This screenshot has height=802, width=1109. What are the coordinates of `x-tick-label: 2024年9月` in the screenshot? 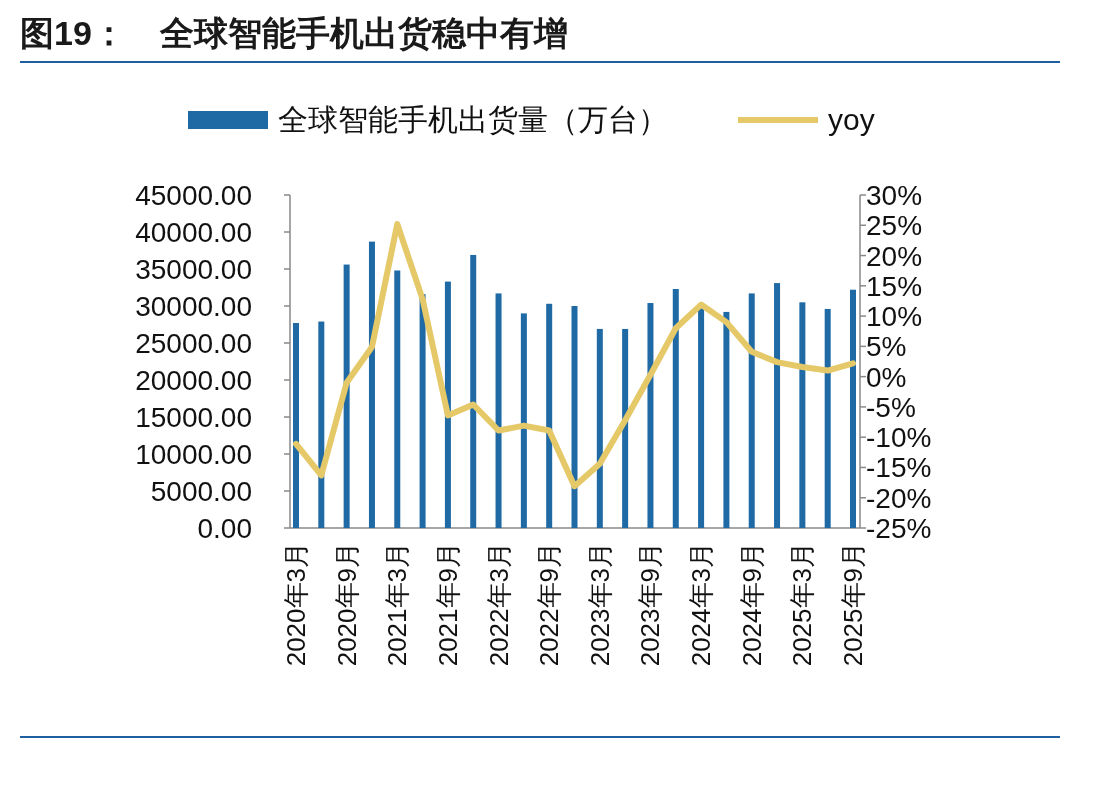 It's located at (751, 604).